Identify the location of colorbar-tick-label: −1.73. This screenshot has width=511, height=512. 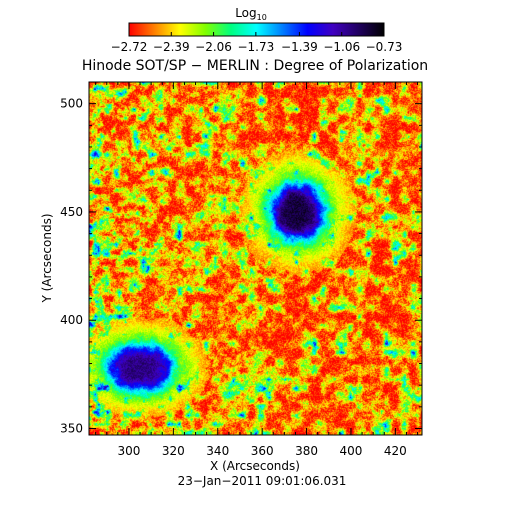
(255, 47).